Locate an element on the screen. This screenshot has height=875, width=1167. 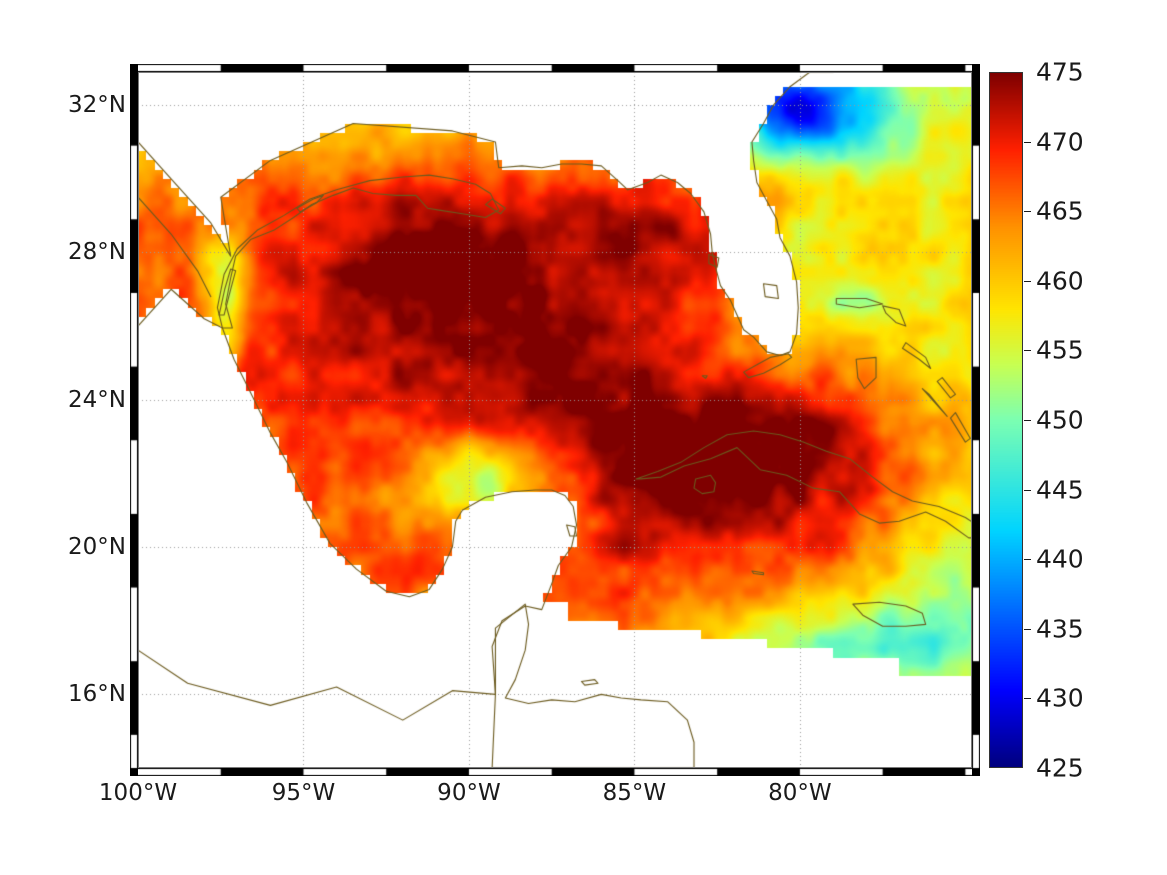
axis-line-left is located at coordinates (138, 420).